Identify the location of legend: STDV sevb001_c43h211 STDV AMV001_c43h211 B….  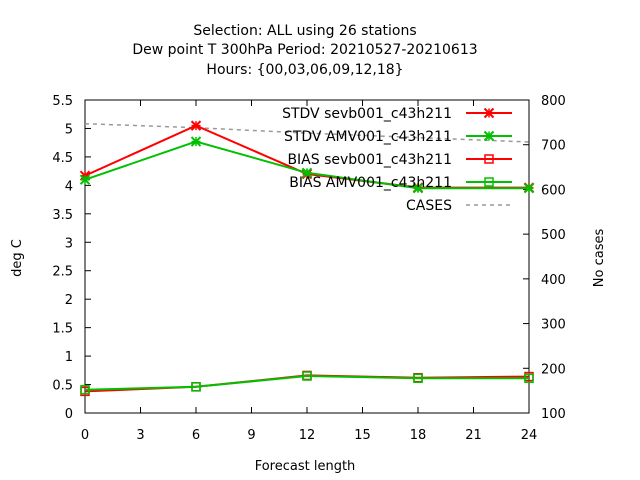
(397, 160).